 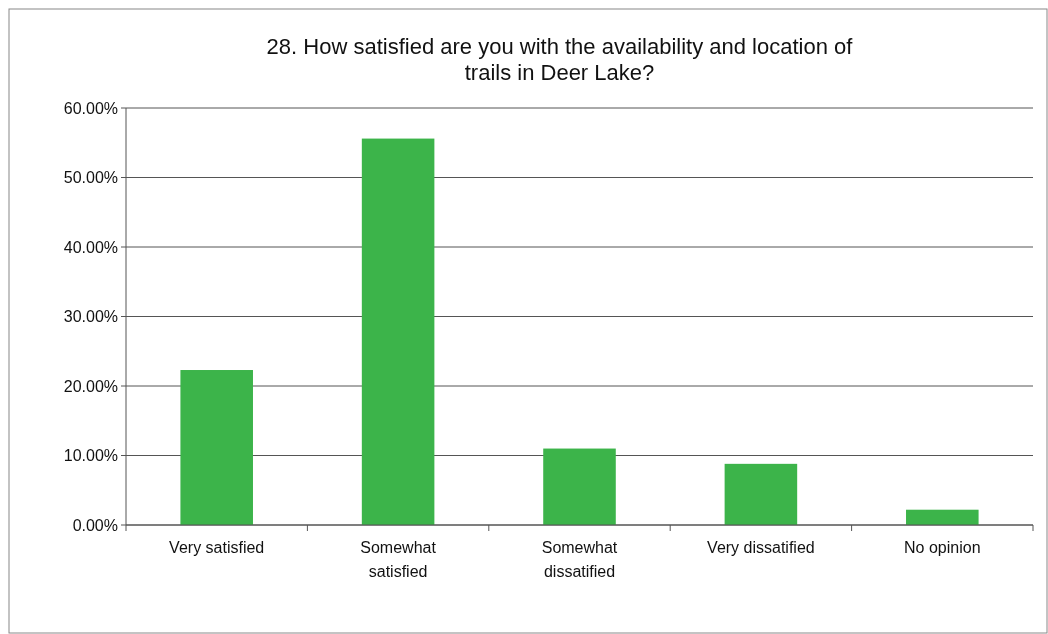 What do you see at coordinates (90, 108) in the screenshot?
I see `y-tick-label: 60.00%` at bounding box center [90, 108].